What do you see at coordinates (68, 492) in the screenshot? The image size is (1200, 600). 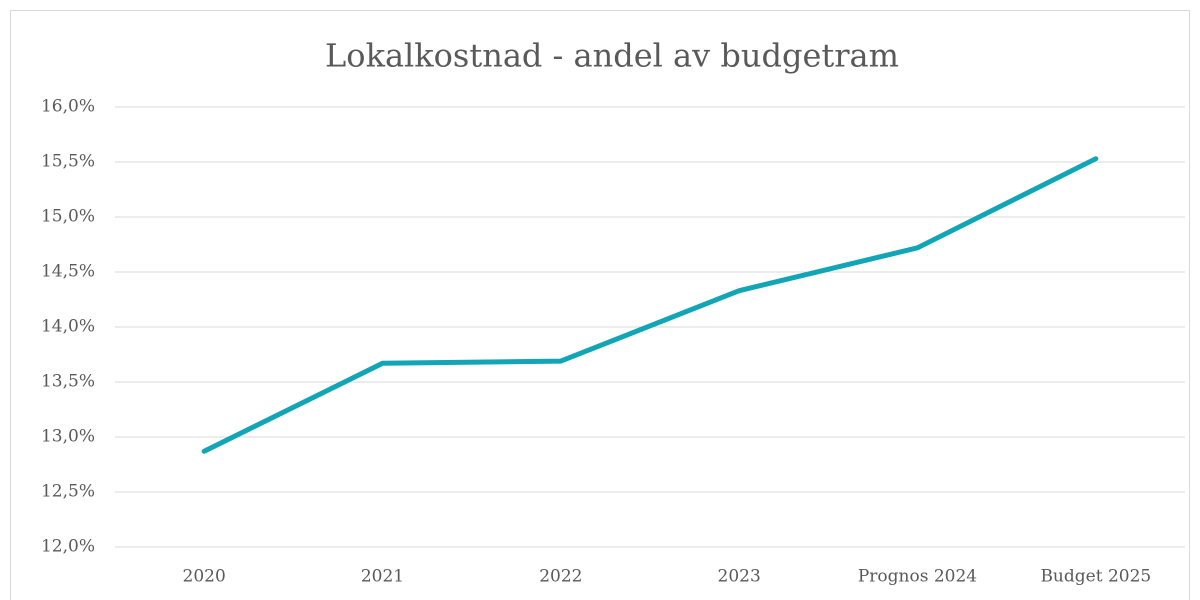 I see `y-tick-label: 12,5%` at bounding box center [68, 492].